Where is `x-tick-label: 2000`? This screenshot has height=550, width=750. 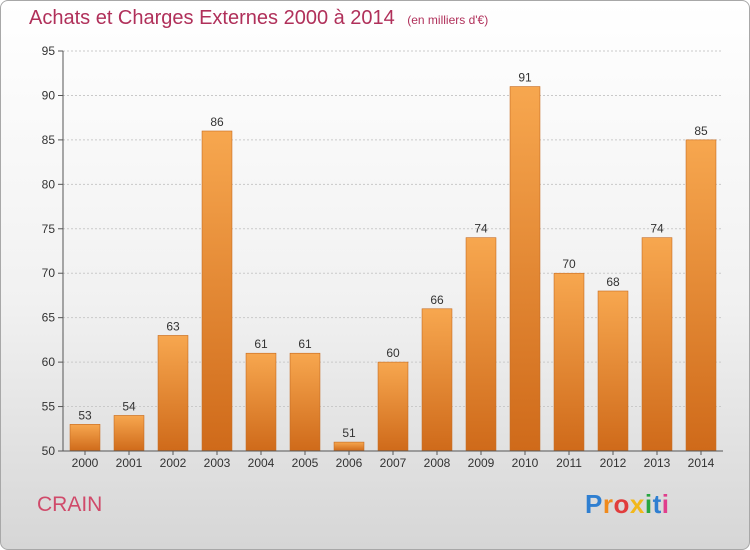 x-tick-label: 2000 is located at coordinates (85, 463).